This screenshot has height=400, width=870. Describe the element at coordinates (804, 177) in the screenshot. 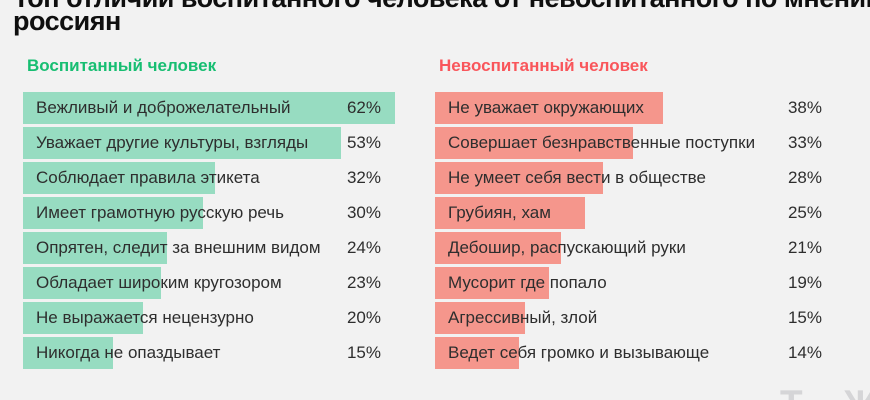

I see `bar-value: 28%` at that location.